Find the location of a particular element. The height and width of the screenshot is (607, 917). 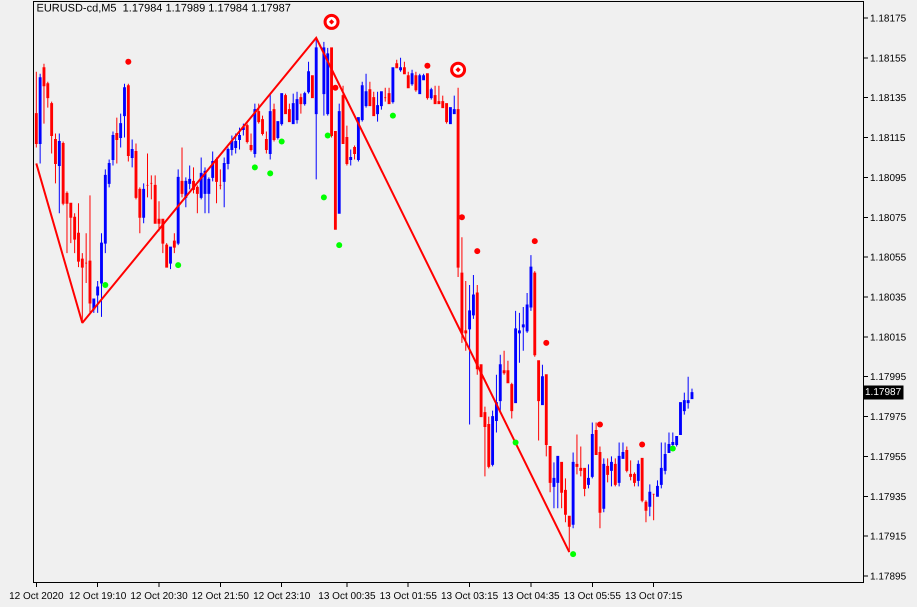

y-tick-label: 1.17995 is located at coordinates (888, 378).